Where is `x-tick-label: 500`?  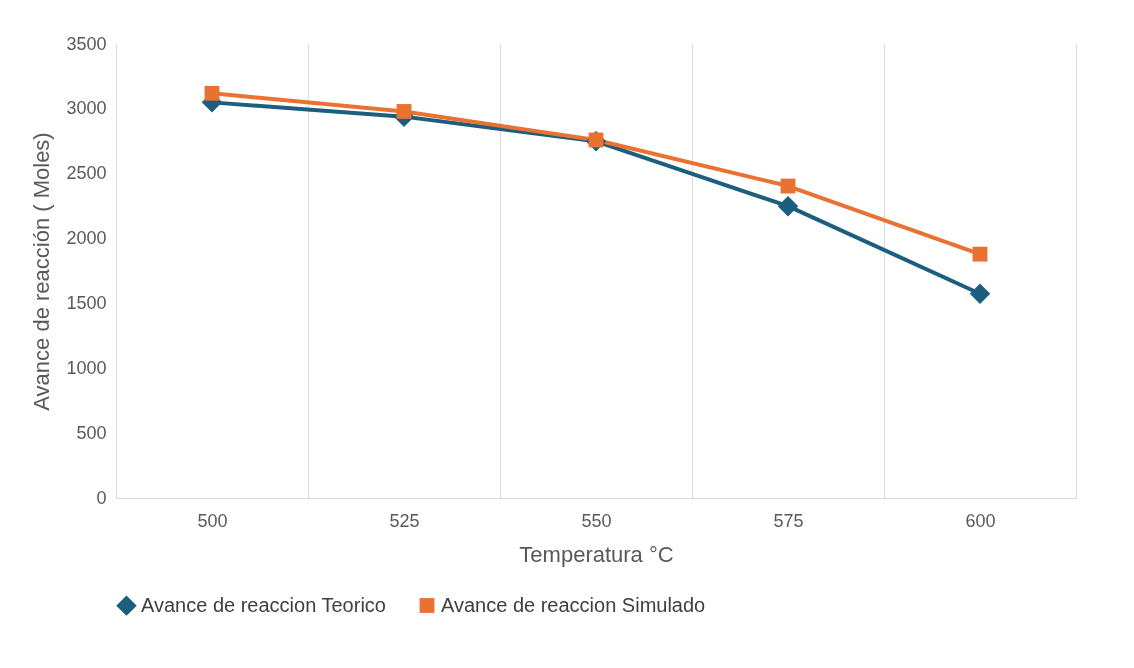
x-tick-label: 500 is located at coordinates (212, 520).